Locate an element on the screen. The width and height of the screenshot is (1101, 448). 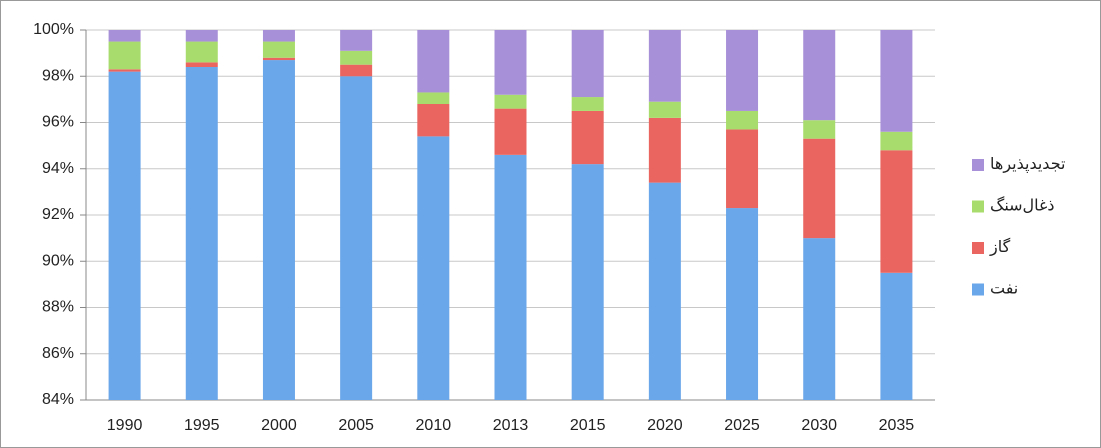
x-tick-label: 2025 is located at coordinates (742, 425).